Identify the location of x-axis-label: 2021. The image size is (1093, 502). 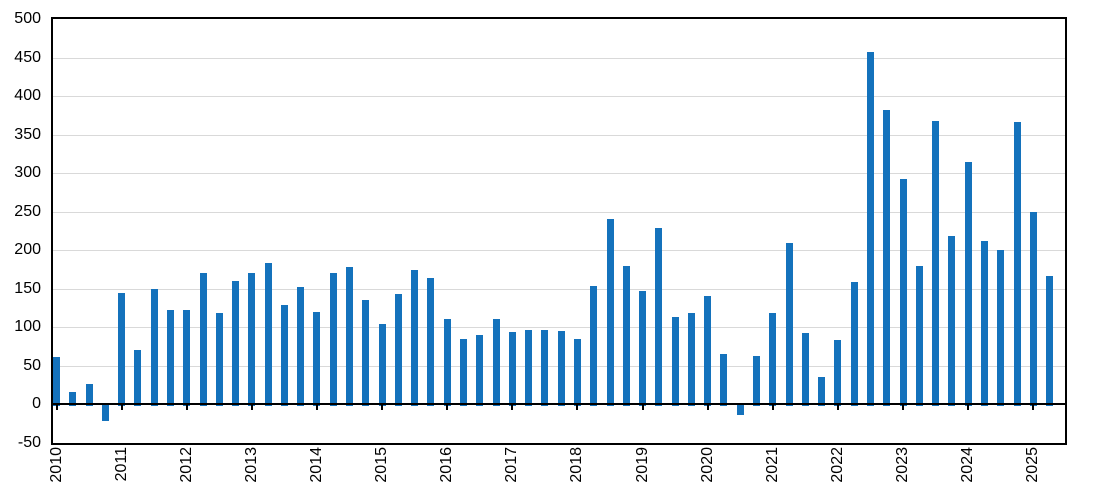
(772, 465).